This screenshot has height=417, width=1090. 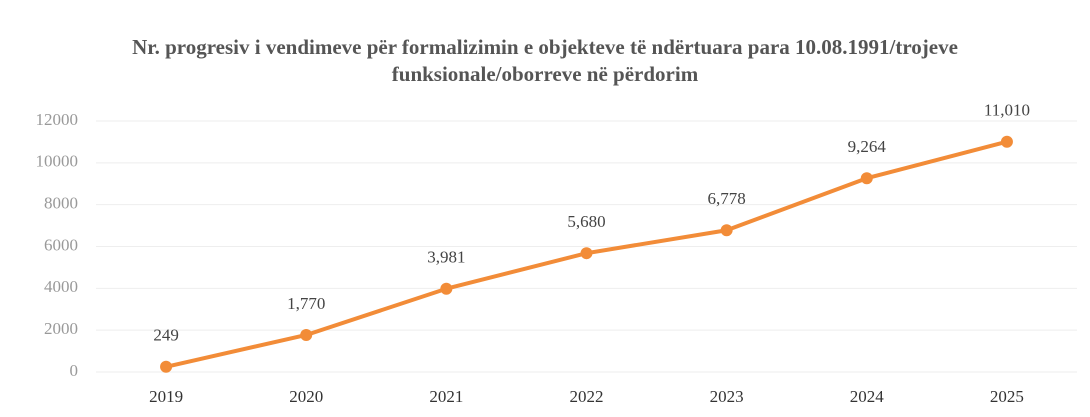 I want to click on data-label: 249, so click(x=166, y=335).